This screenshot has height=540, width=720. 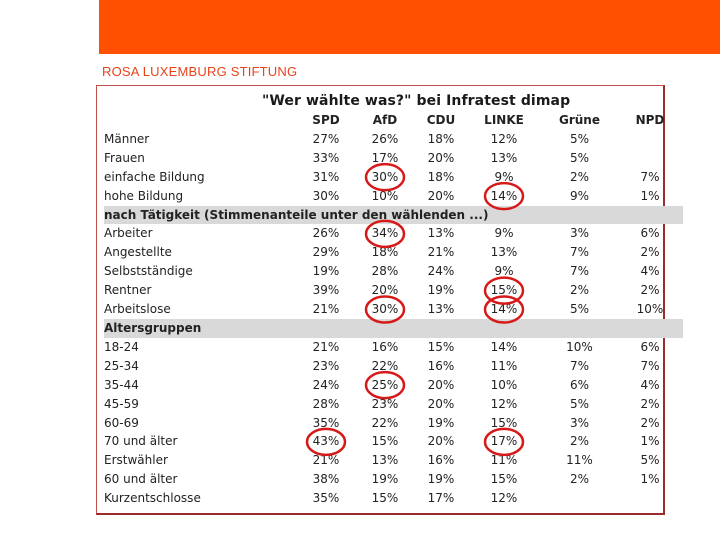 I want to click on row-label: Kurzentschlosse, so click(x=152, y=498).